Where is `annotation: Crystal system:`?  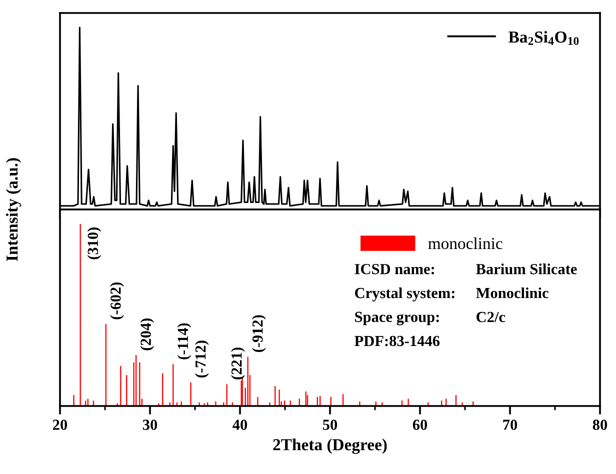
annotation: Crystal system: is located at coordinates (404, 294).